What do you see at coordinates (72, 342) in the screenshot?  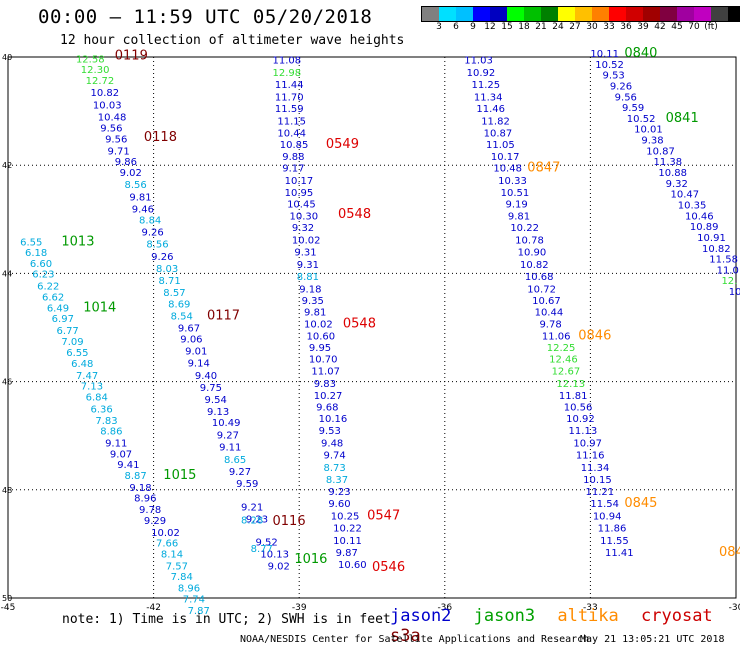 I see `wave-height-label: 7.09` at bounding box center [72, 342].